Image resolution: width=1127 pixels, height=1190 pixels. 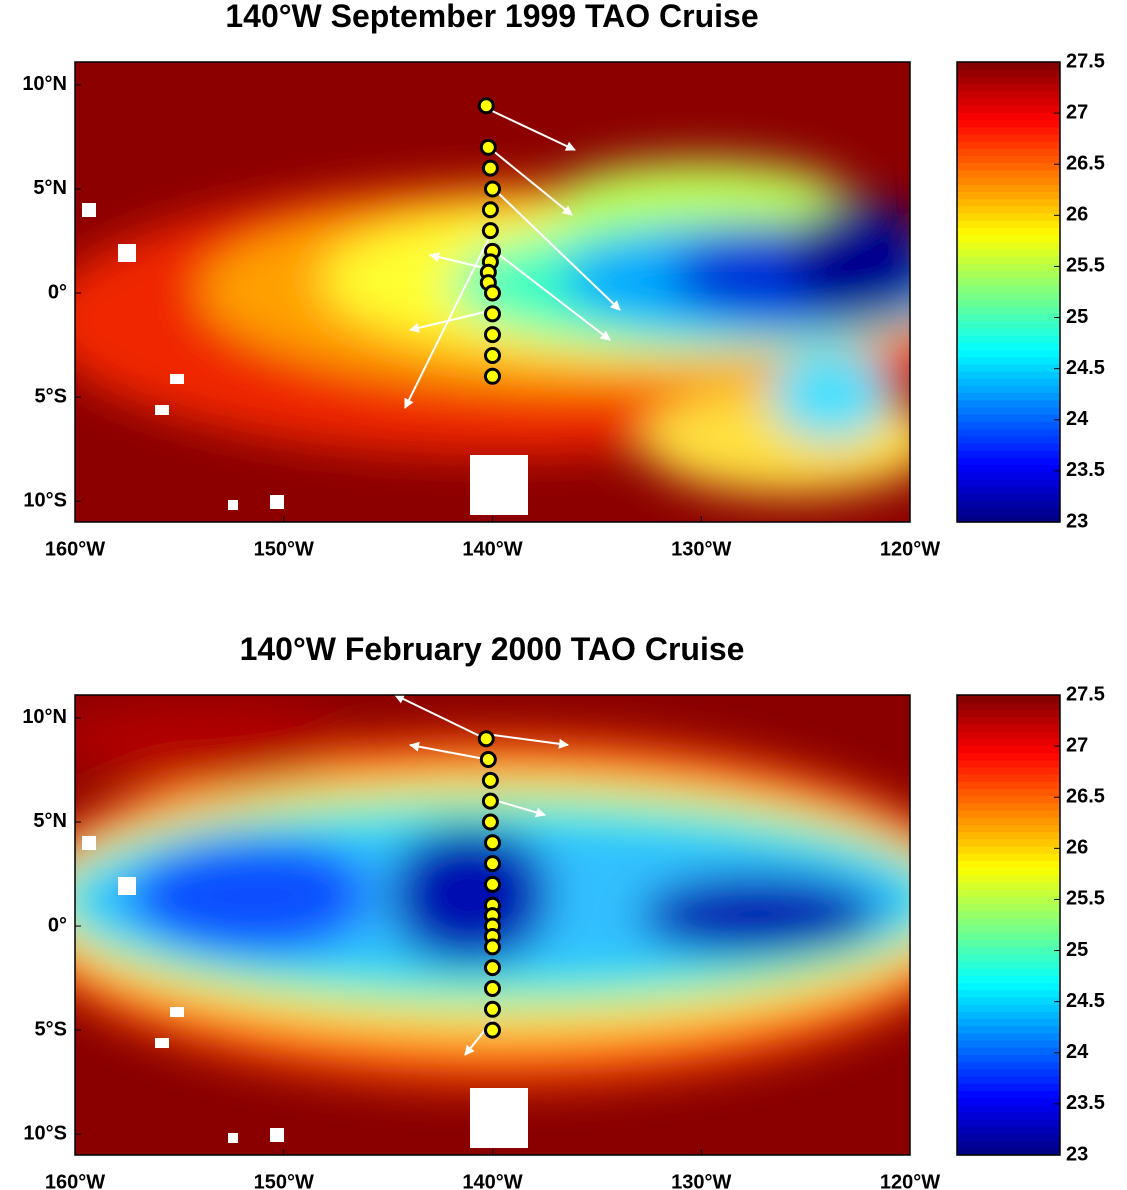 What do you see at coordinates (910, 549) in the screenshot?
I see `x-tick-label: 120°W` at bounding box center [910, 549].